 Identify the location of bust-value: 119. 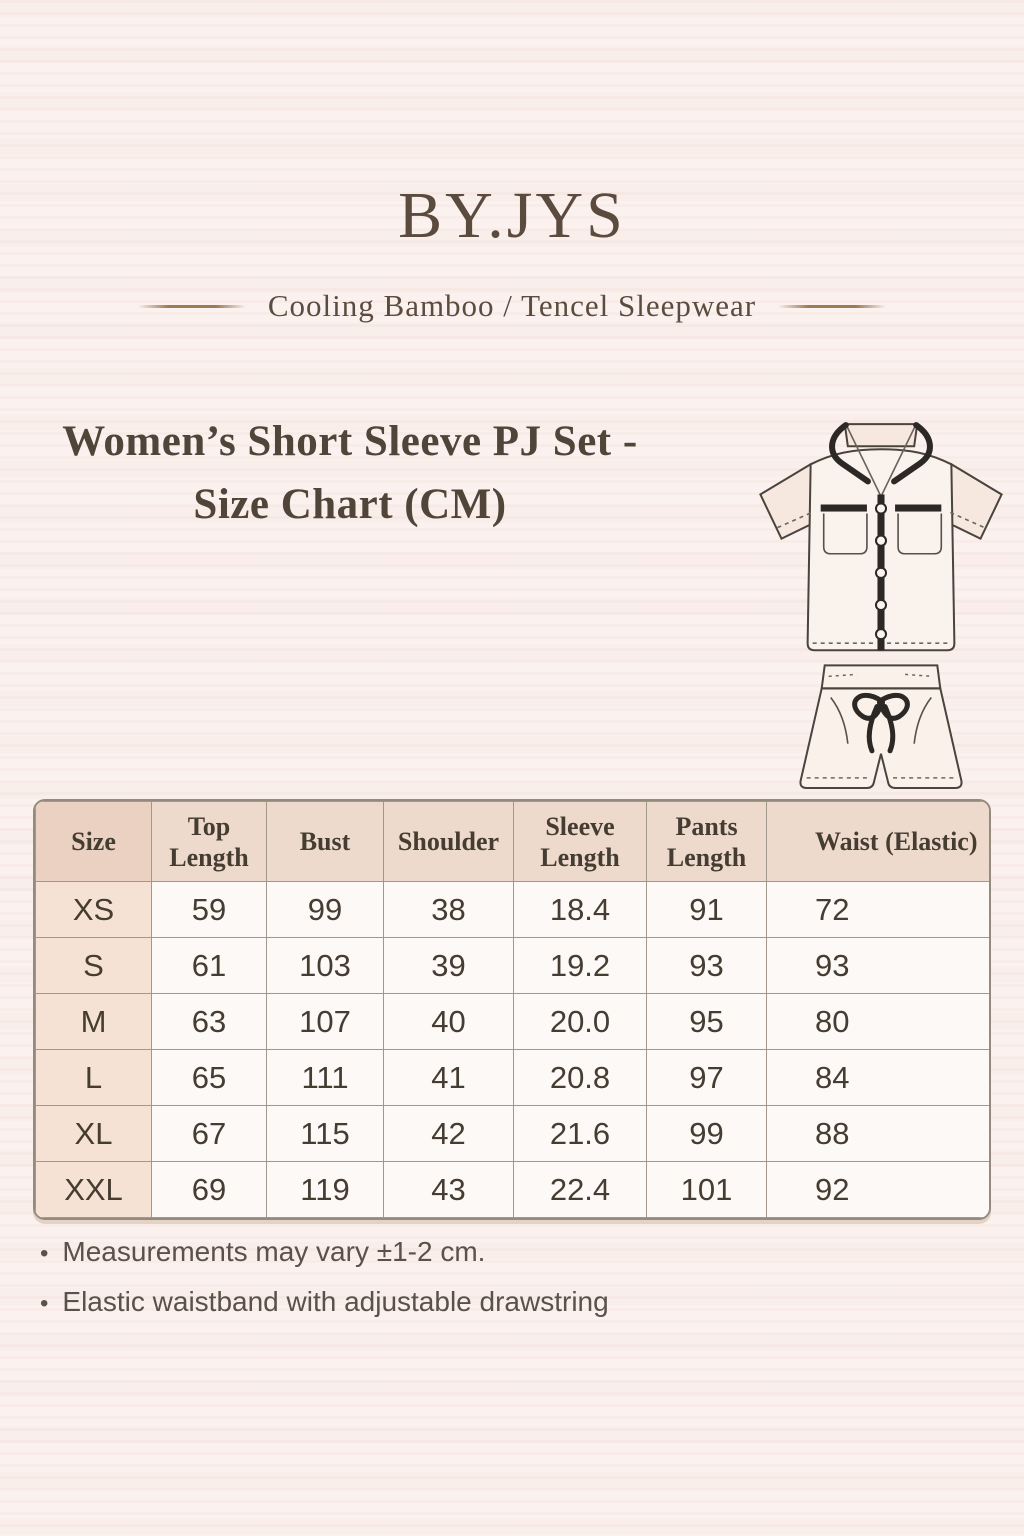
(325, 1189).